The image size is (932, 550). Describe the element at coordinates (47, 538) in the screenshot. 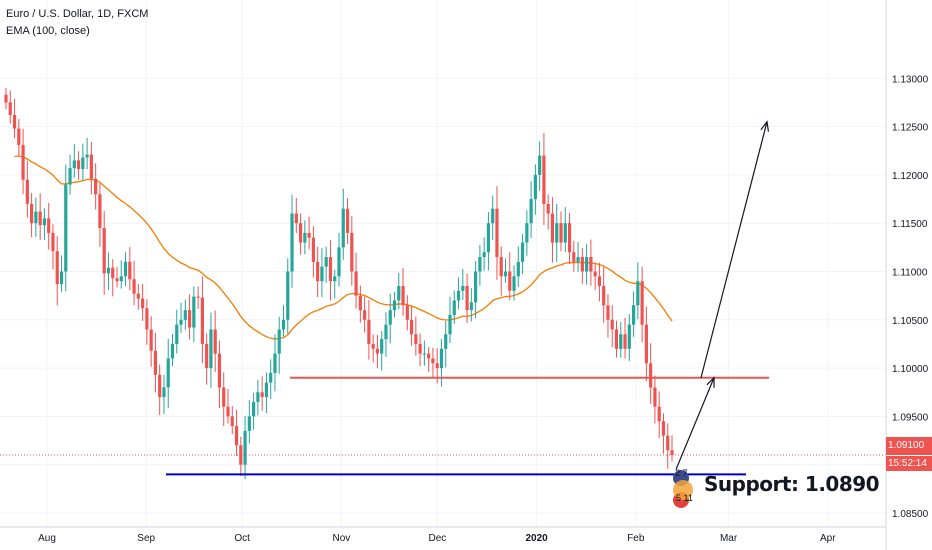

I see `x-tick-label: Aug` at that location.